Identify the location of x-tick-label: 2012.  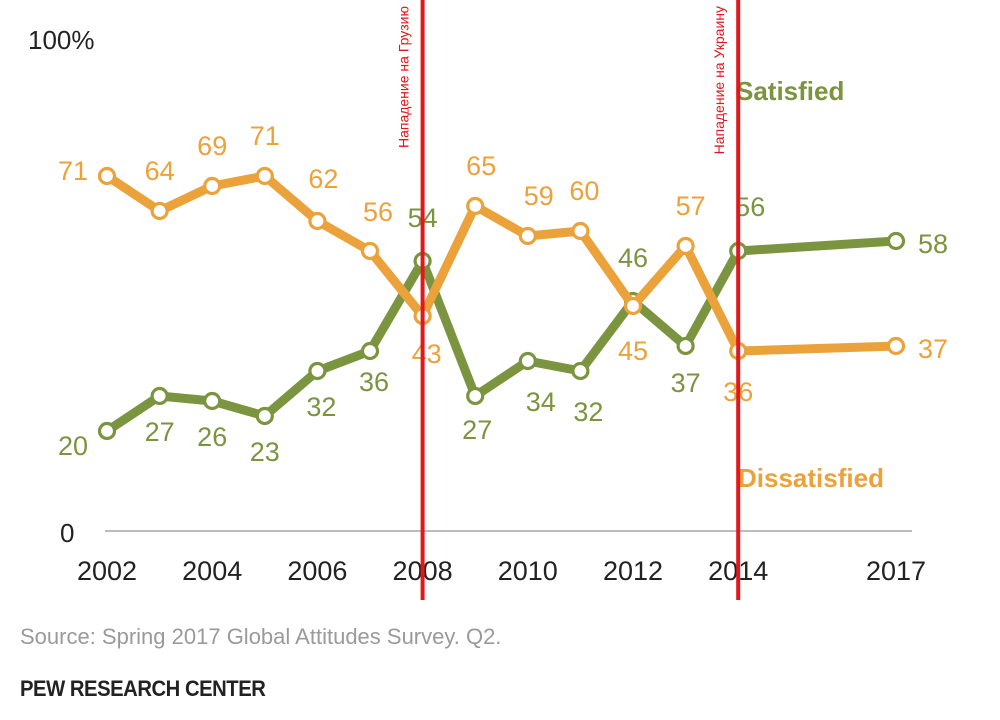
(633, 571).